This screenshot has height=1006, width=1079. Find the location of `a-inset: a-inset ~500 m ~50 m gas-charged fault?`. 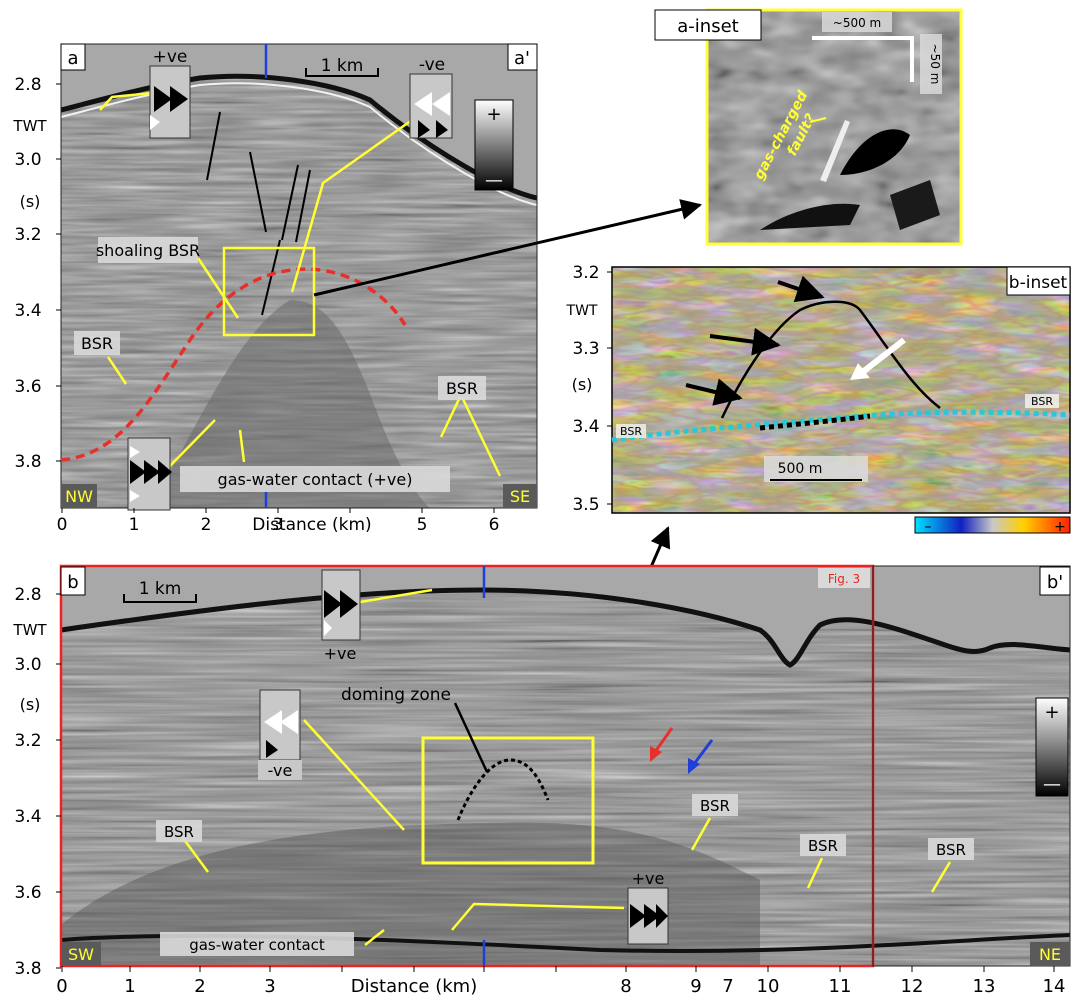

a-inset: a-inset ~500 m ~50 m gas-charged fault? is located at coordinates (808, 127).